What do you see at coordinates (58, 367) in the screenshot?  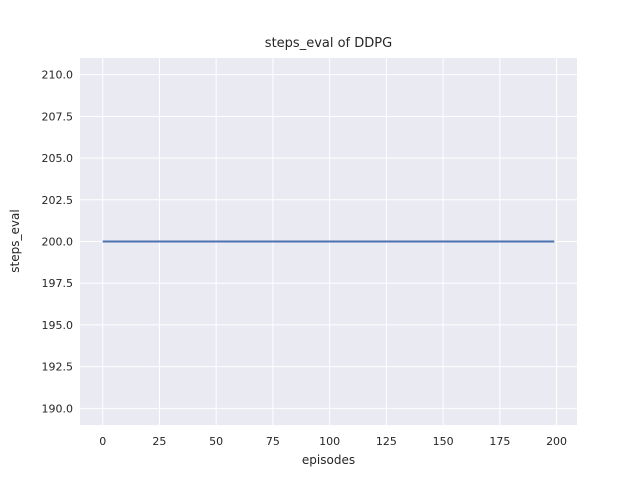 I see `y-tick-label: 192.5` at bounding box center [58, 367].